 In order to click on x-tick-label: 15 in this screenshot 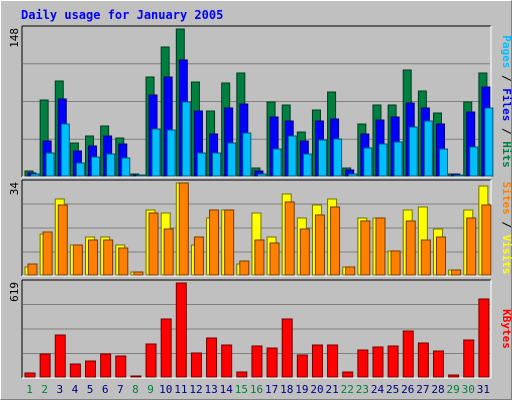, I will do `click(241, 389)`.